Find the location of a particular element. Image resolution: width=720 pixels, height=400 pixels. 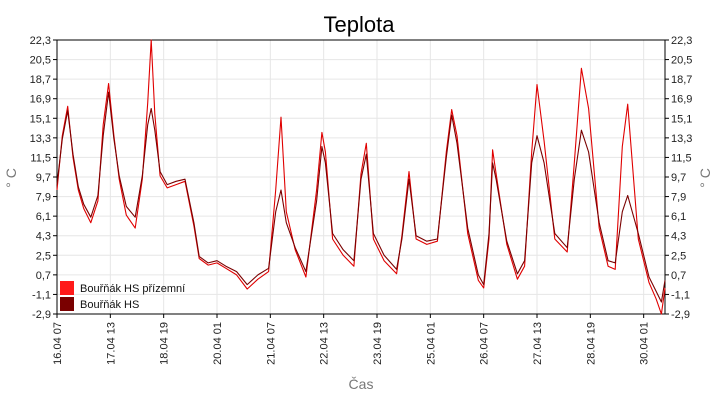

legend: Bouřňák HS přízemní Bouřňák HS is located at coordinates (122, 296).